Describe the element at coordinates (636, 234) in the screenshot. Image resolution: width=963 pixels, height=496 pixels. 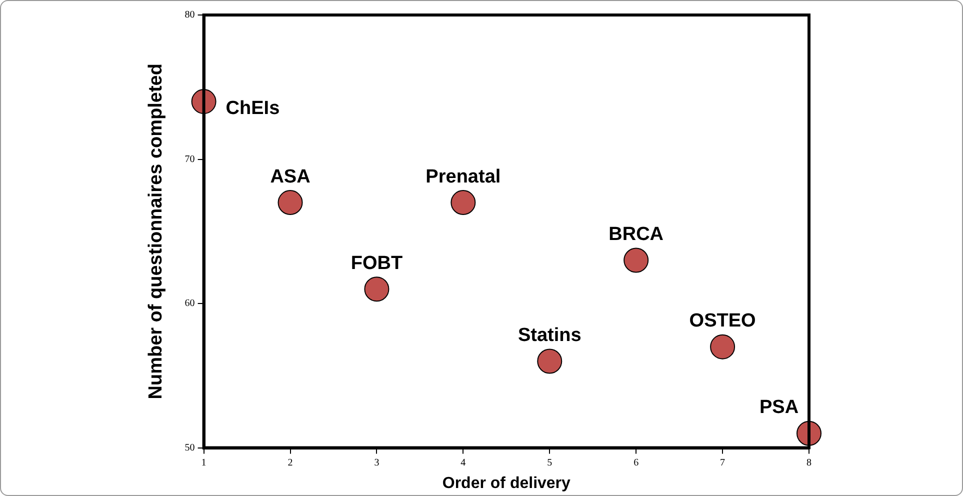
I see `annotation: BRCA` at that location.